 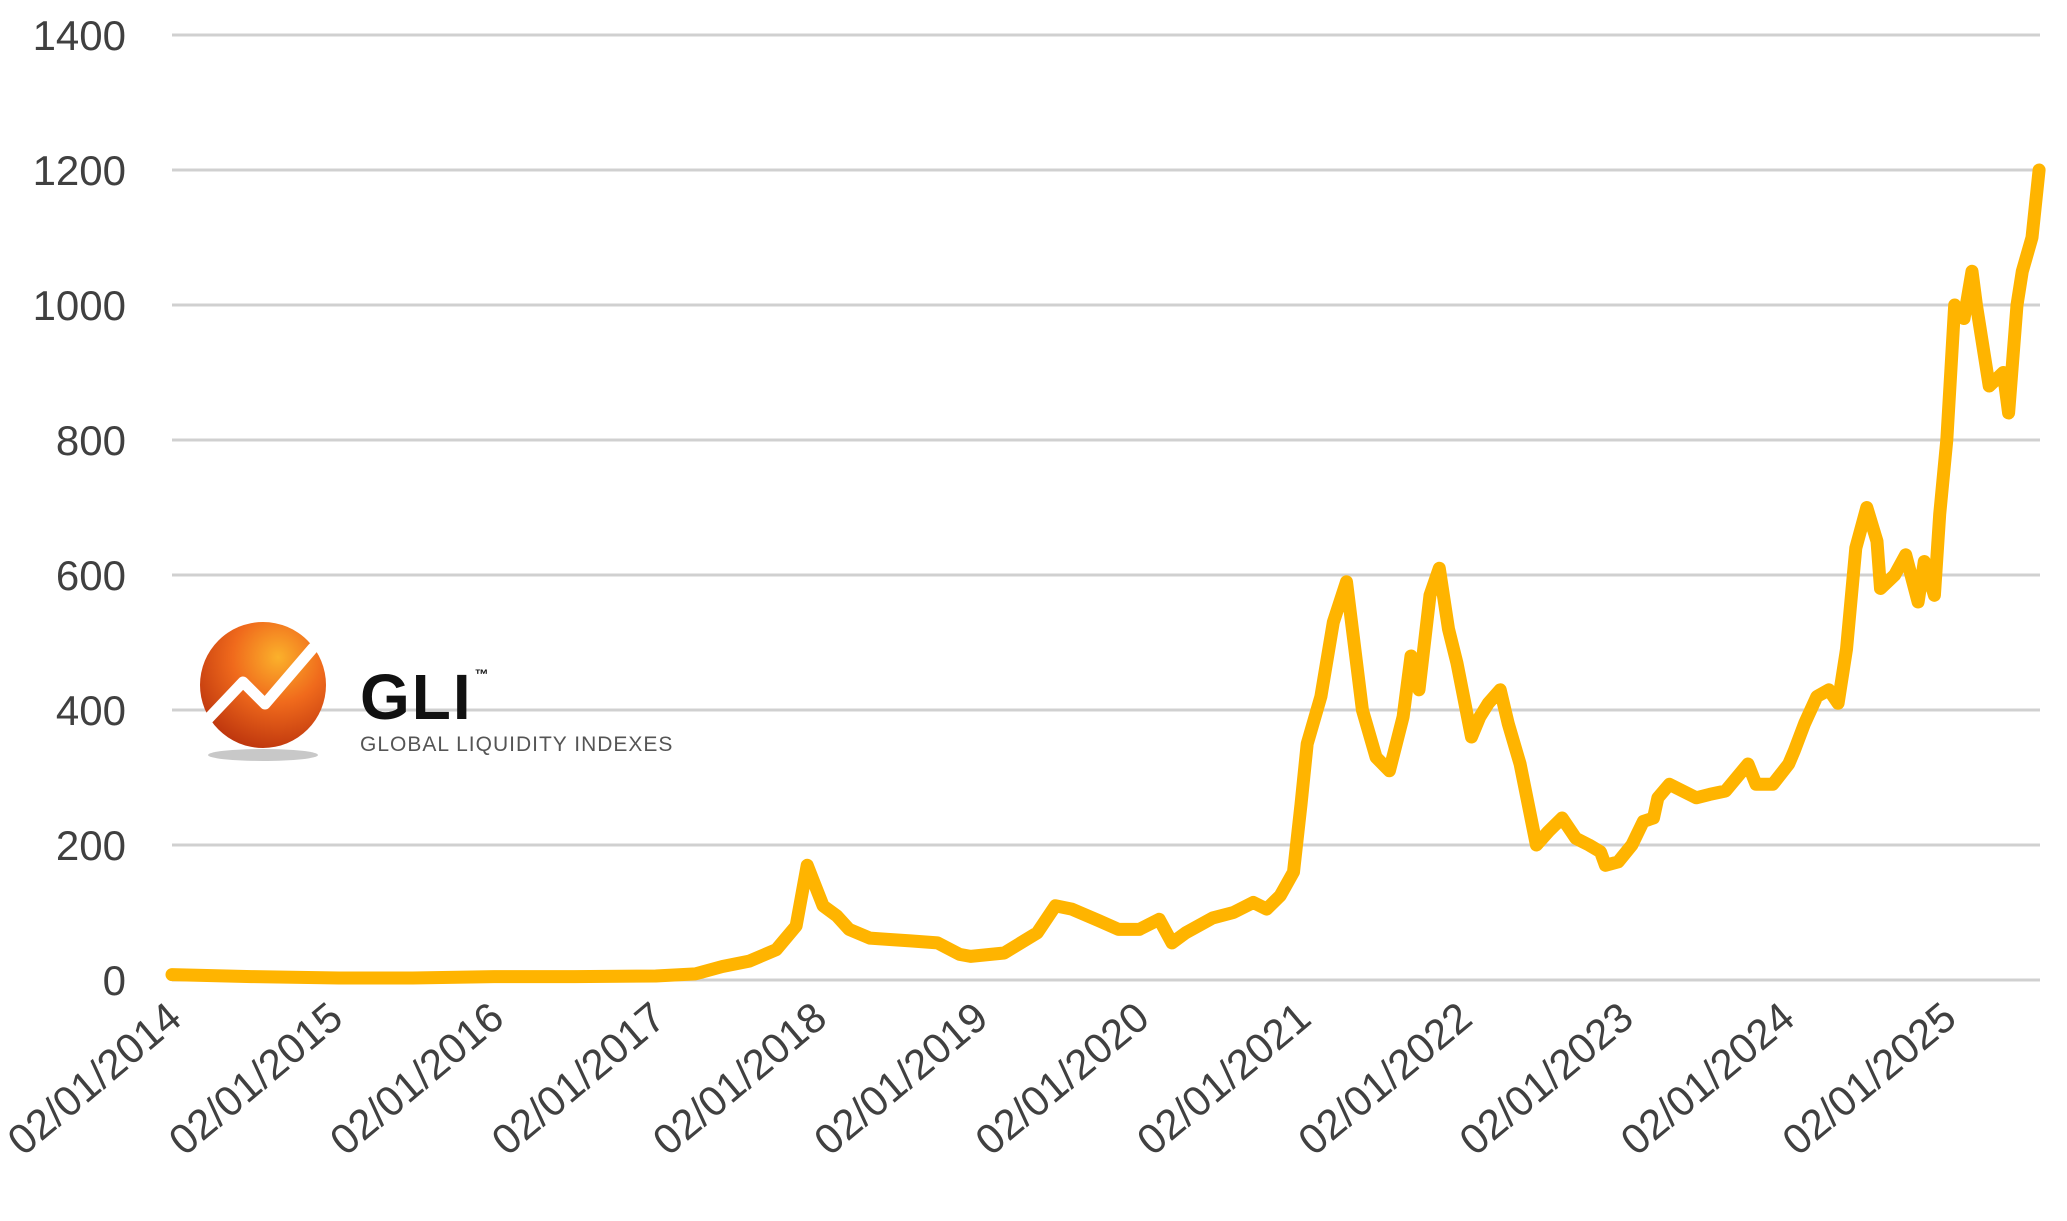 What do you see at coordinates (91, 575) in the screenshot?
I see `y-tick-label: 600` at bounding box center [91, 575].